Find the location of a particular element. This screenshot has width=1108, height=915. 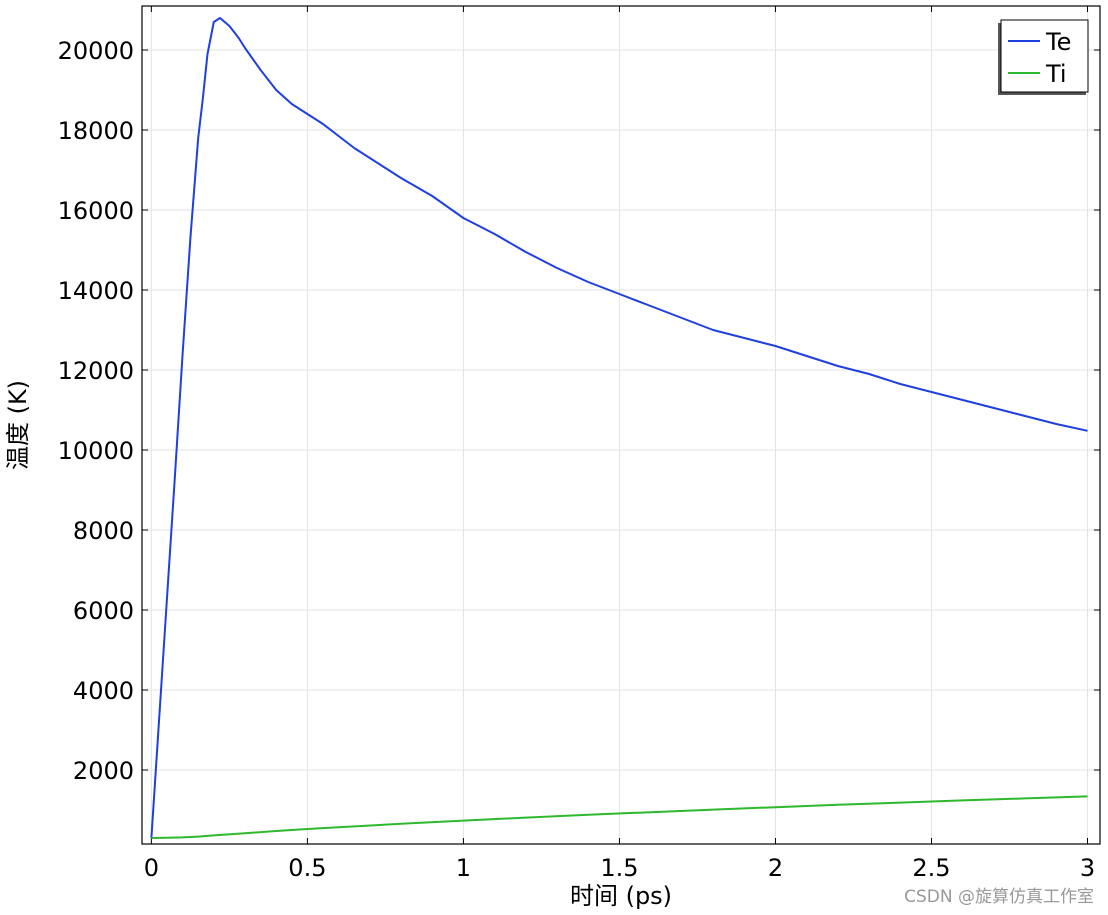

legend-label-te: Te is located at coordinates (1058, 42).